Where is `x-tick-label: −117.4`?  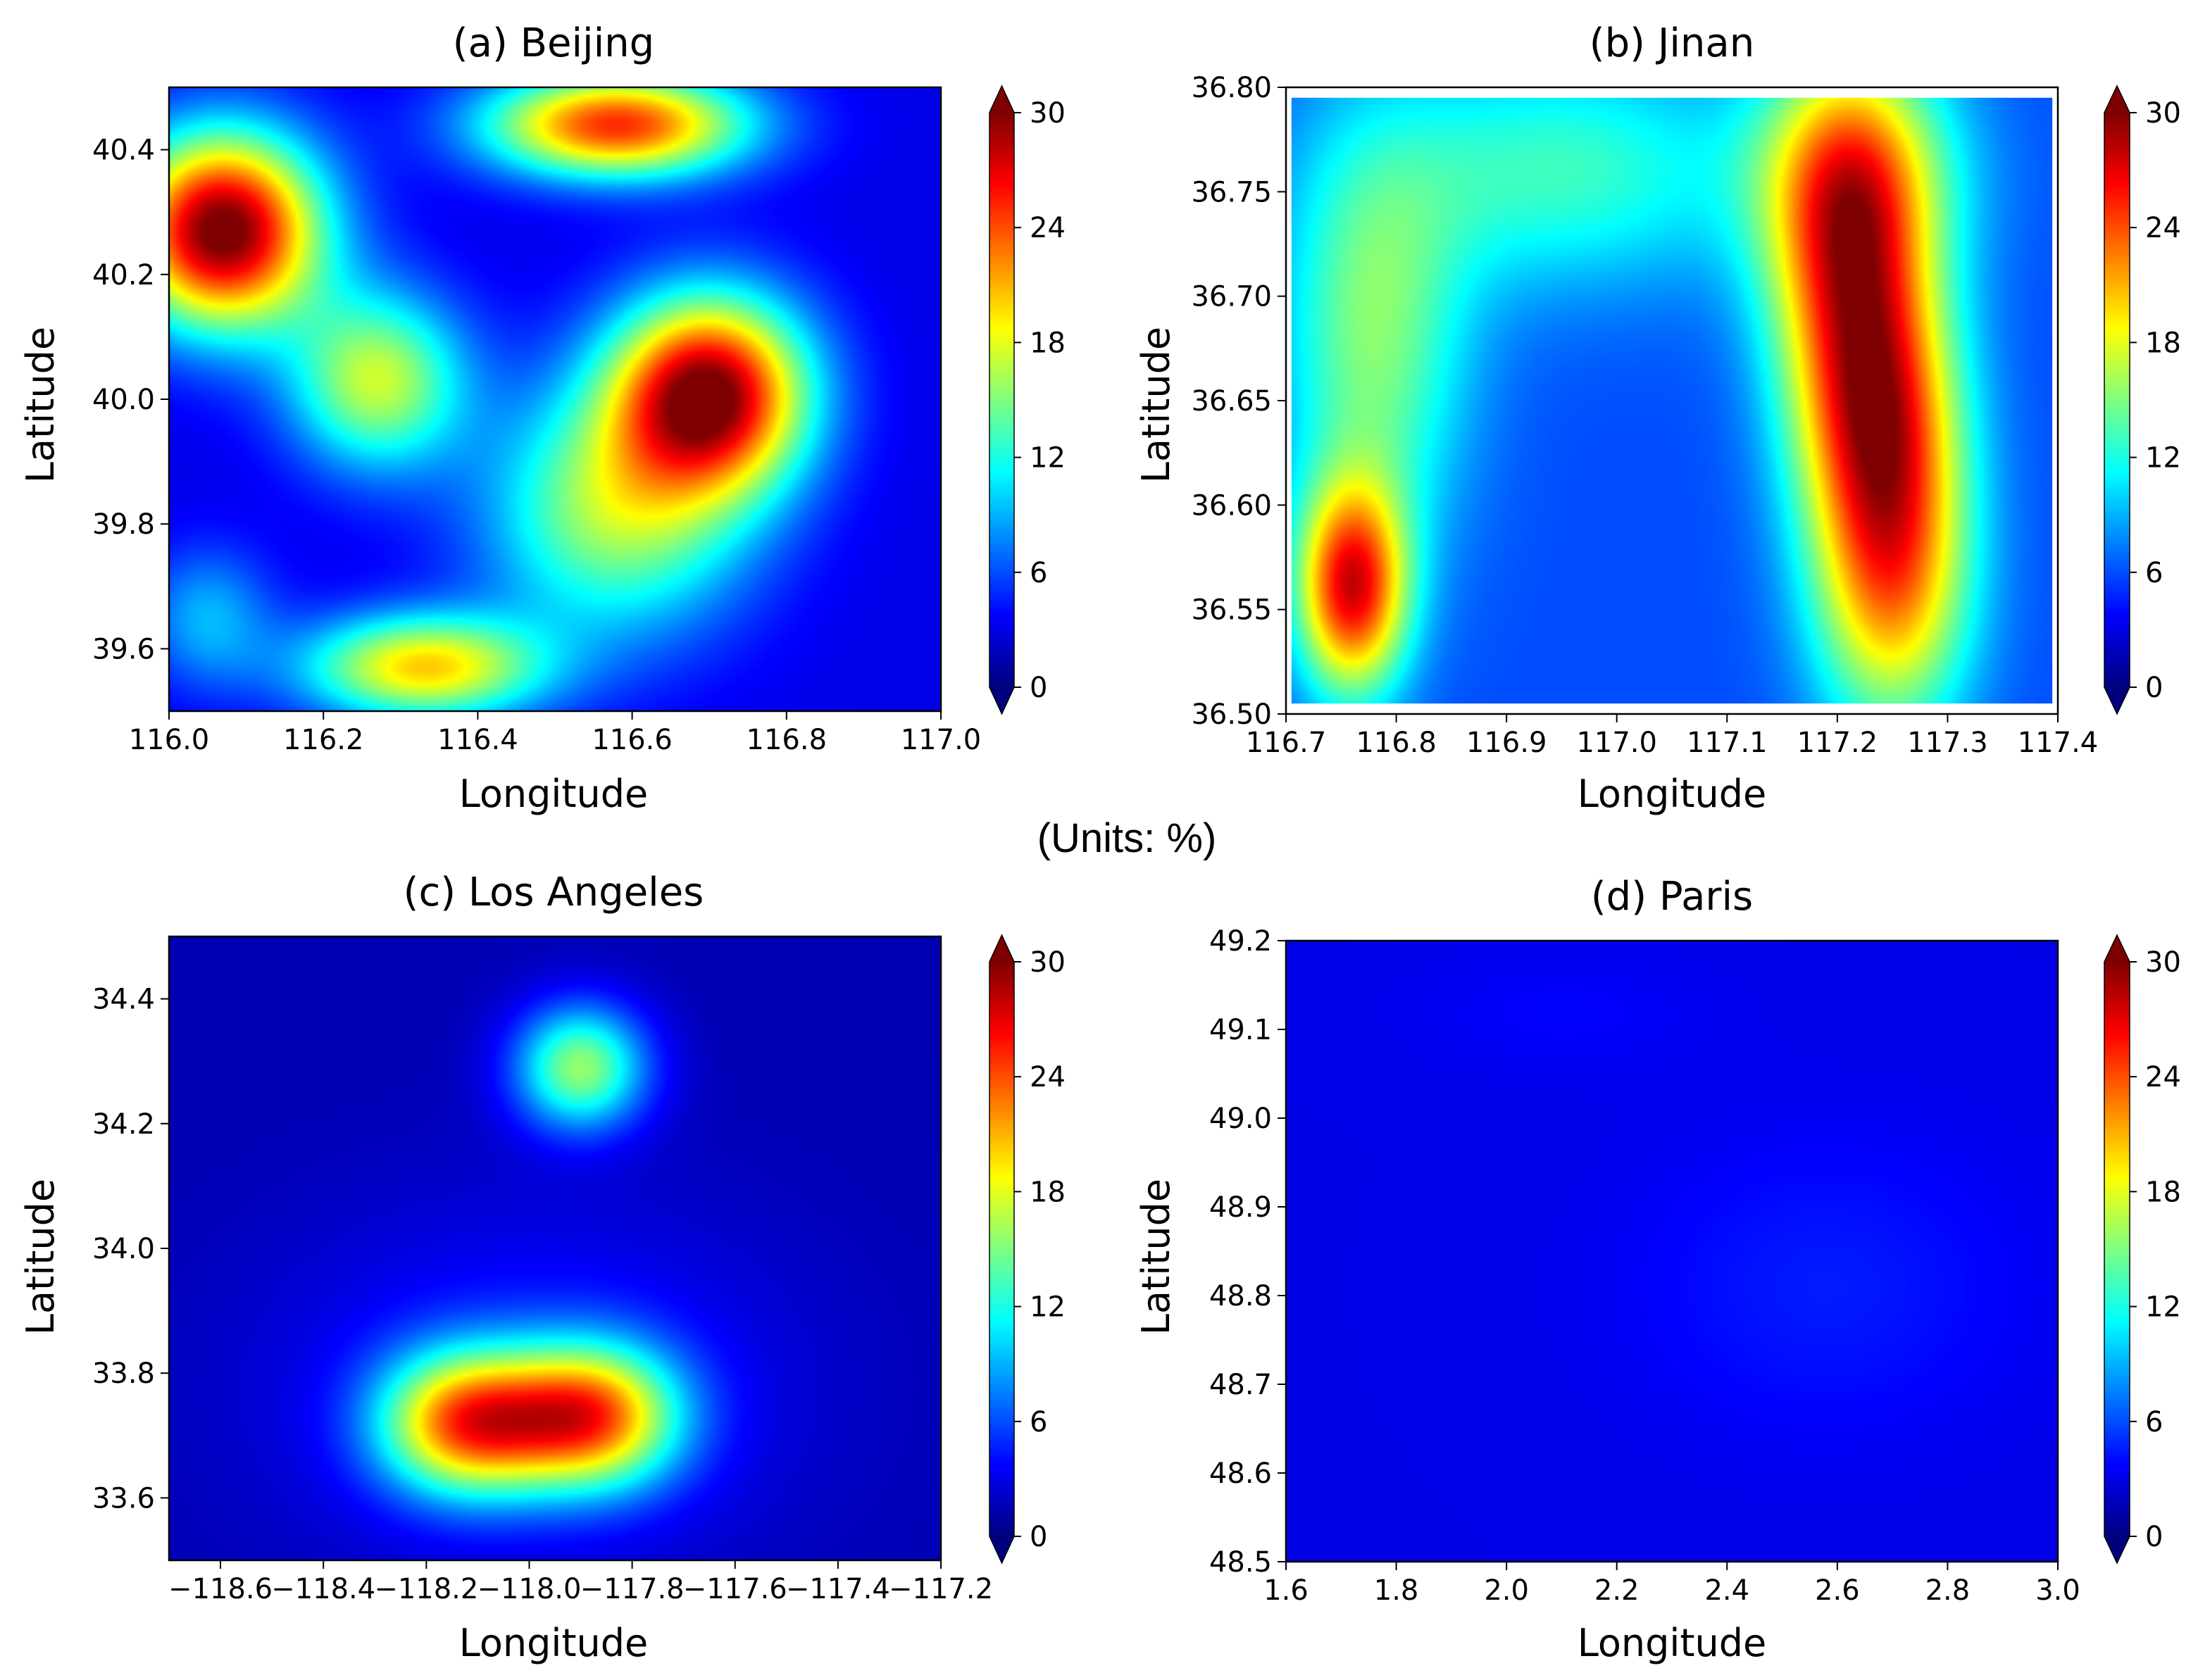 x-tick-label: −117.4 is located at coordinates (838, 1589).